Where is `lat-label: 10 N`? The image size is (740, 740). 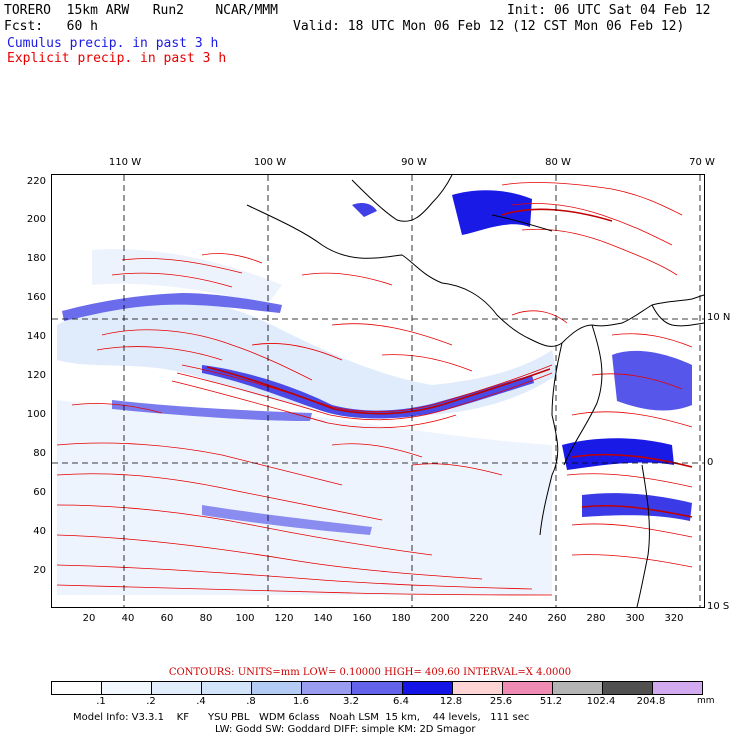 lat-label: 10 N is located at coordinates (719, 317).